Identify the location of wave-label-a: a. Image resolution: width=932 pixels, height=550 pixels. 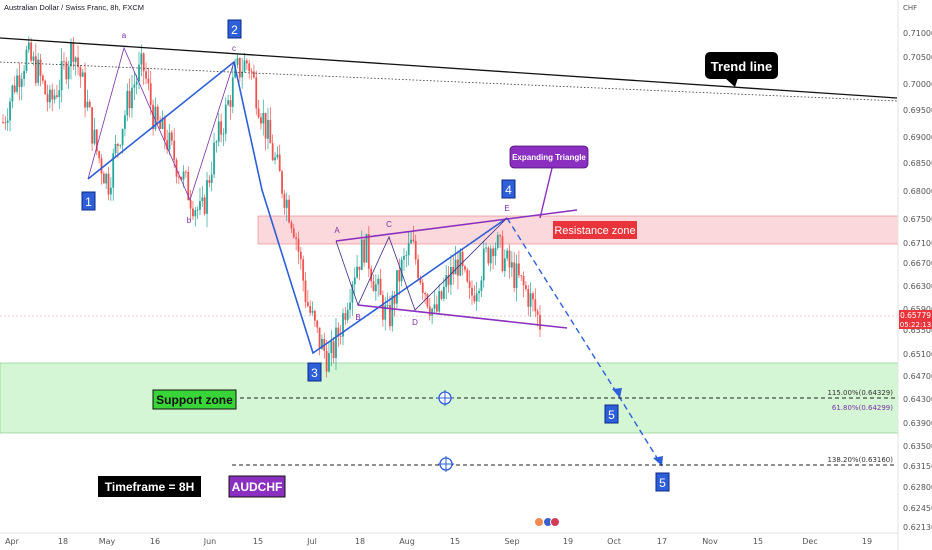
(124, 35).